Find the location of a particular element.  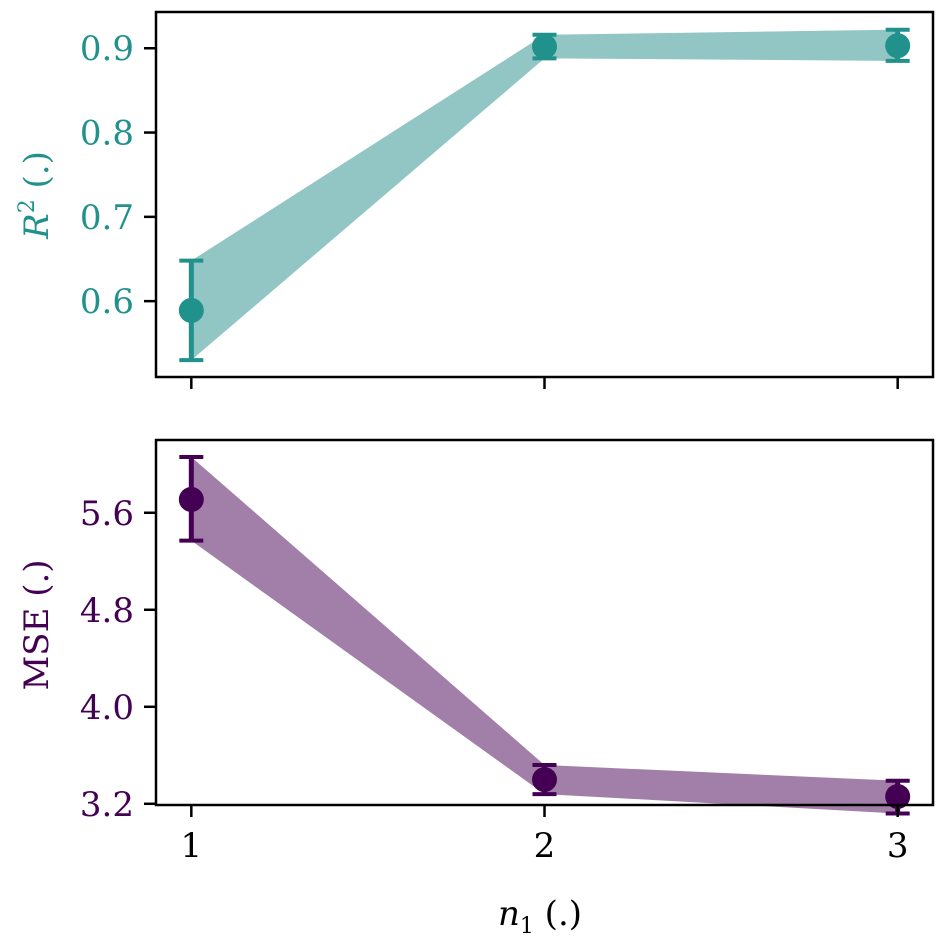

mse-x-tick-label: 3 is located at coordinates (898, 846).